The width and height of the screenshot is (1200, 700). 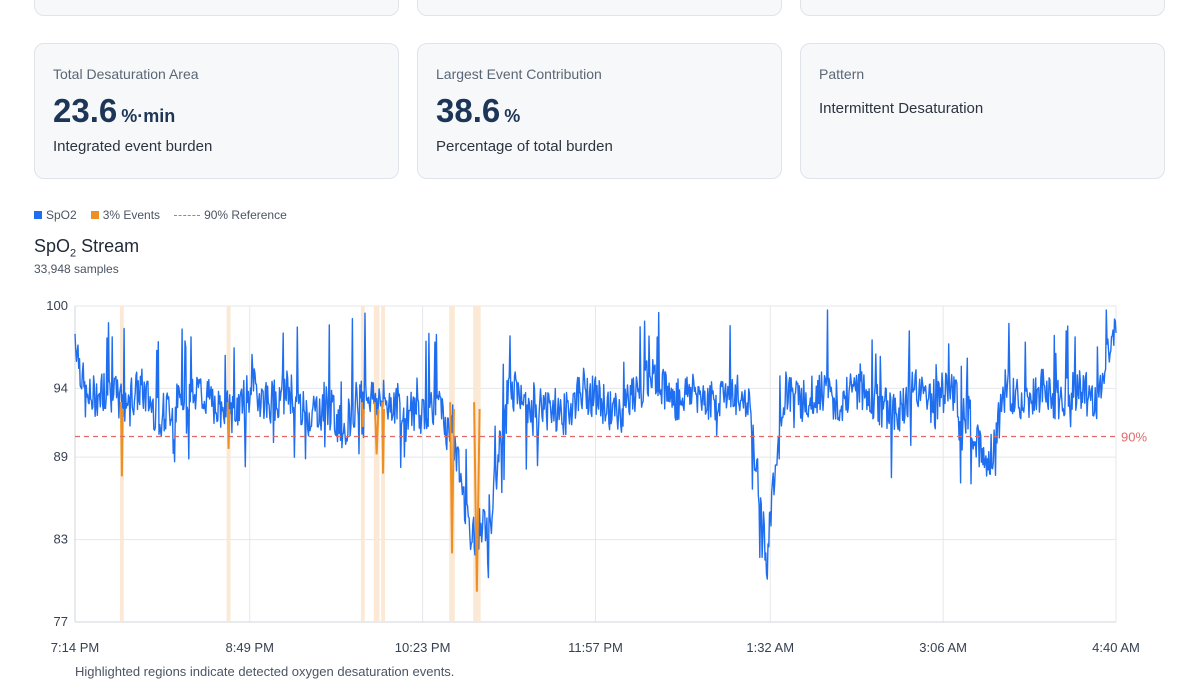 What do you see at coordinates (85, 110) in the screenshot?
I see `card-value: 23.6` at bounding box center [85, 110].